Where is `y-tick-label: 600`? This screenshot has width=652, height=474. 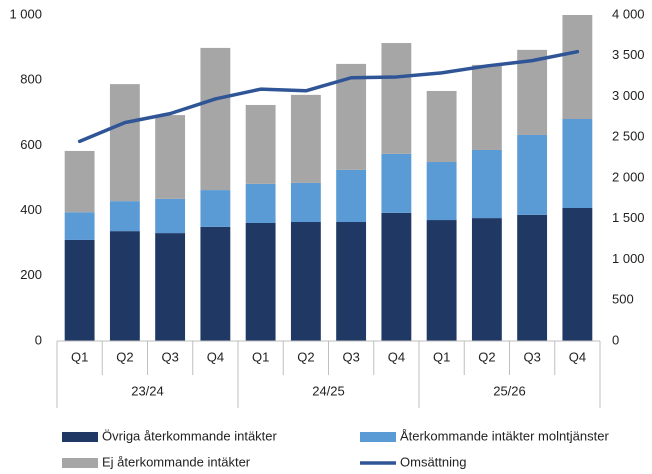
y-tick-label: 600 is located at coordinates (31, 144).